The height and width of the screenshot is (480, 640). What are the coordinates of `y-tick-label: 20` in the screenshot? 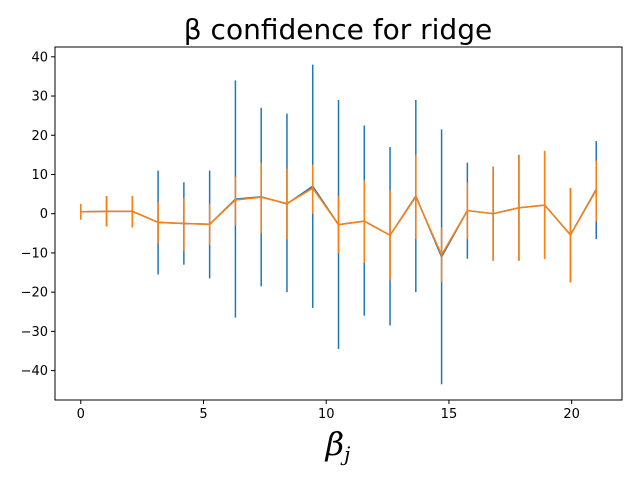 It's located at (39, 136).